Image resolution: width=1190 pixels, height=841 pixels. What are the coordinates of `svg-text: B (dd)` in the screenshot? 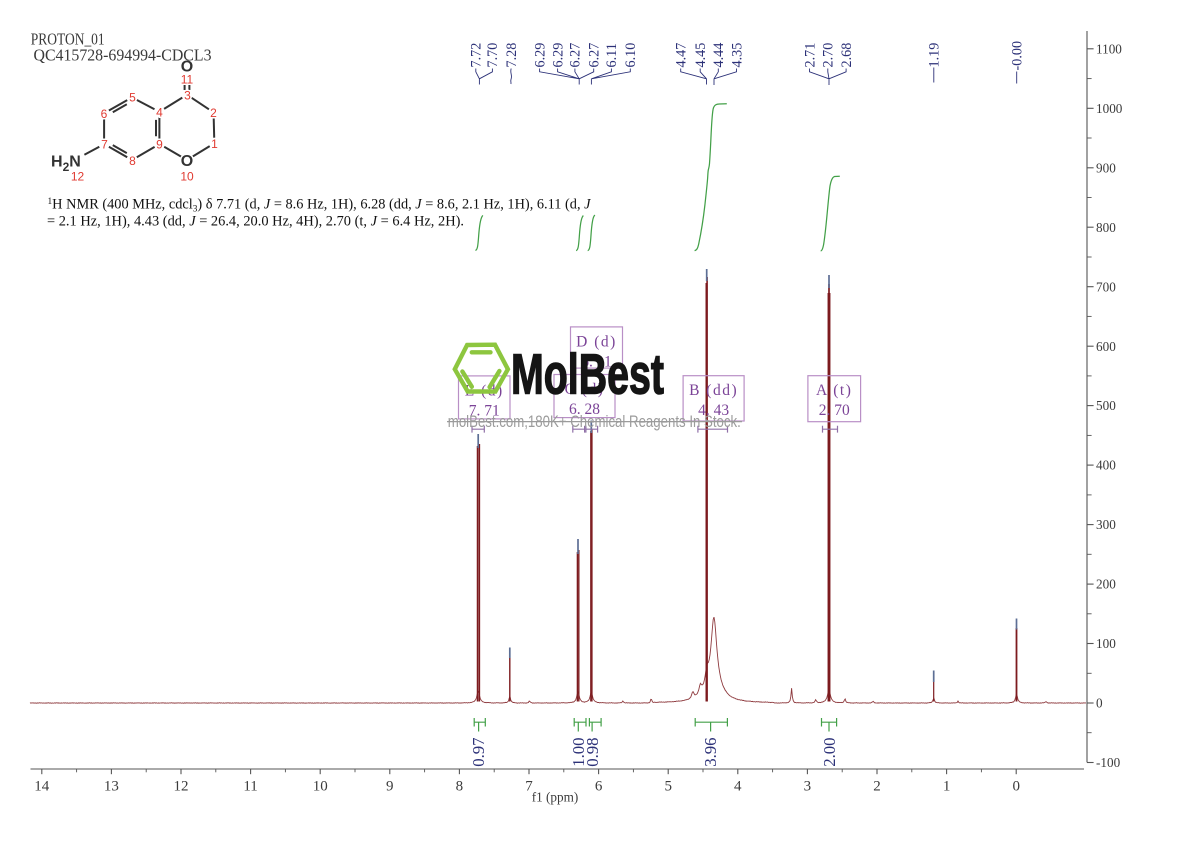 It's located at (713, 390).